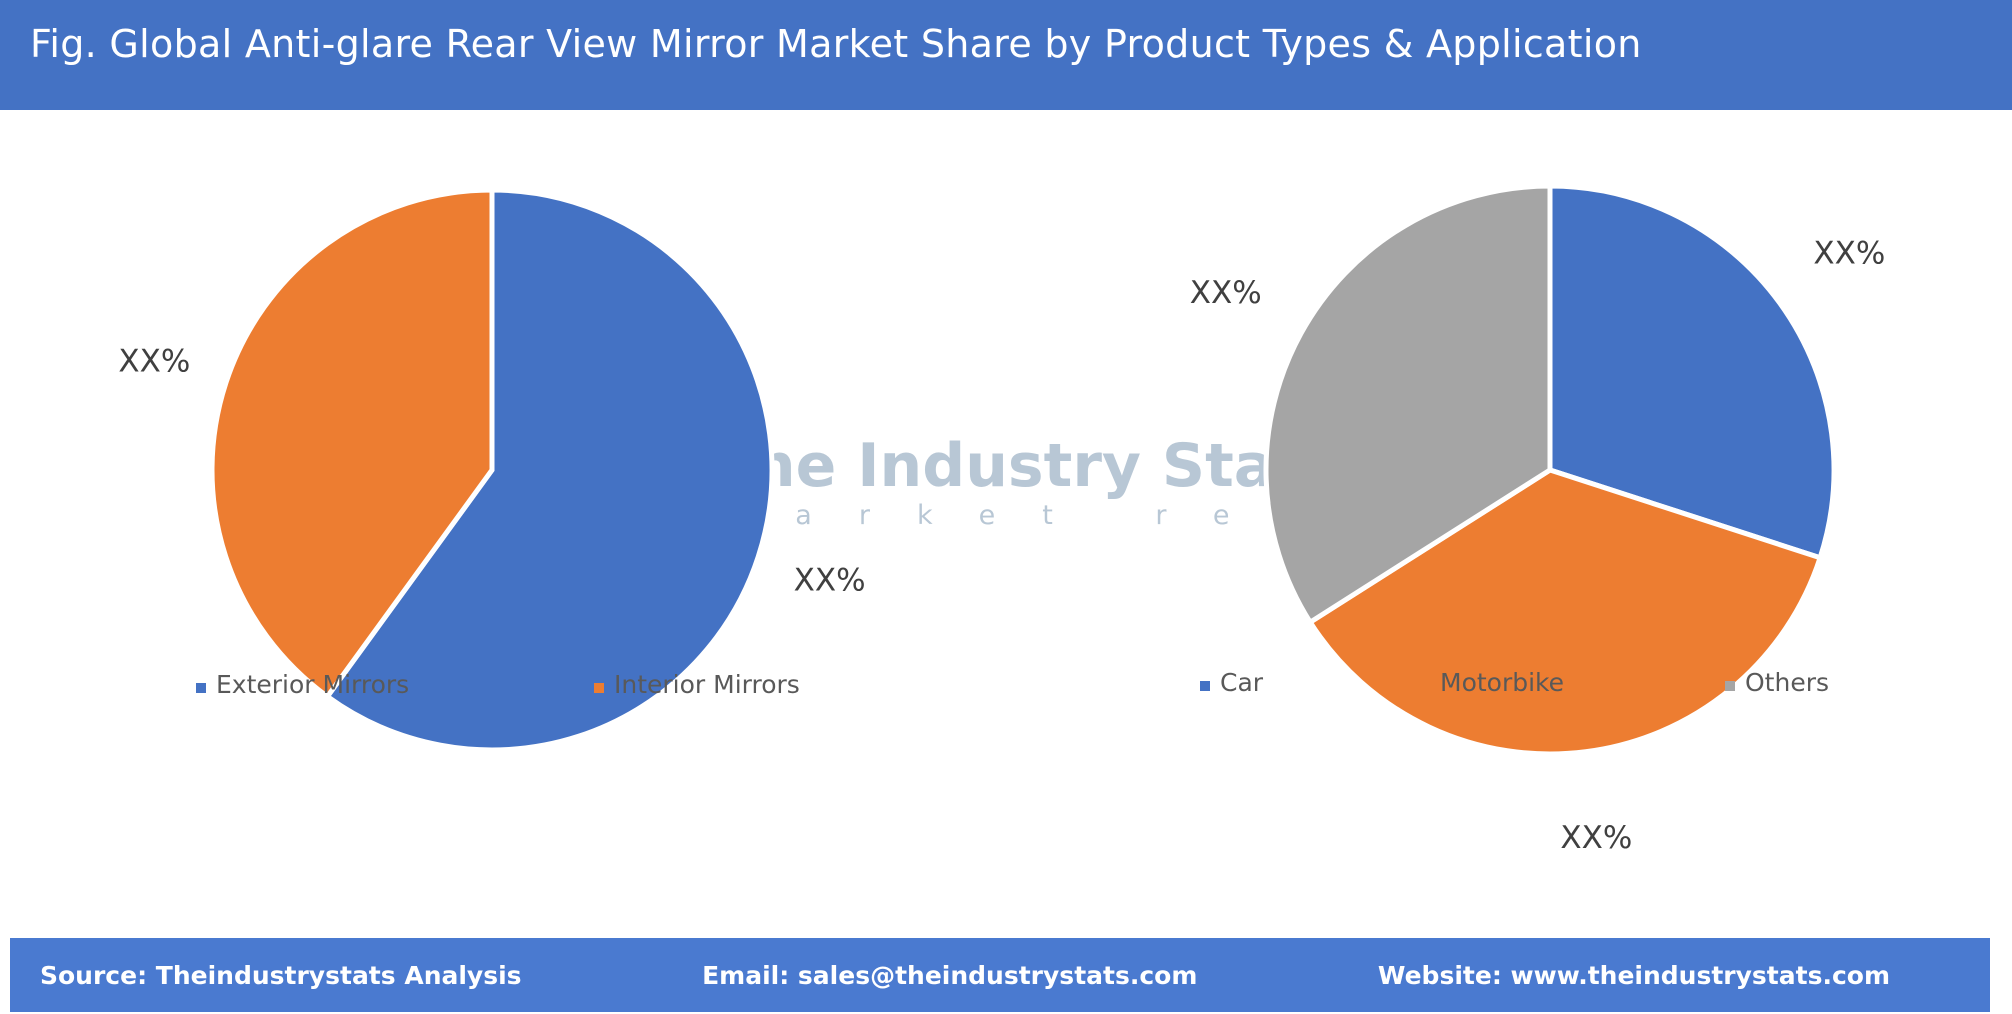 This screenshot has width=2012, height=1014. I want to click on footer-email: Email: sales@theindustrystats.com, so click(950, 975).